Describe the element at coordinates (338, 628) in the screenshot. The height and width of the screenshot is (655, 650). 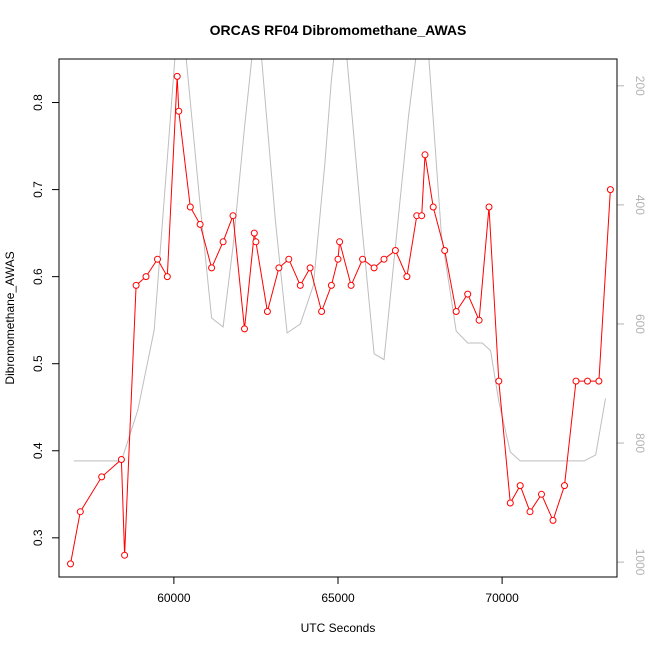
I see `x-axis-label: UTC Seconds` at that location.